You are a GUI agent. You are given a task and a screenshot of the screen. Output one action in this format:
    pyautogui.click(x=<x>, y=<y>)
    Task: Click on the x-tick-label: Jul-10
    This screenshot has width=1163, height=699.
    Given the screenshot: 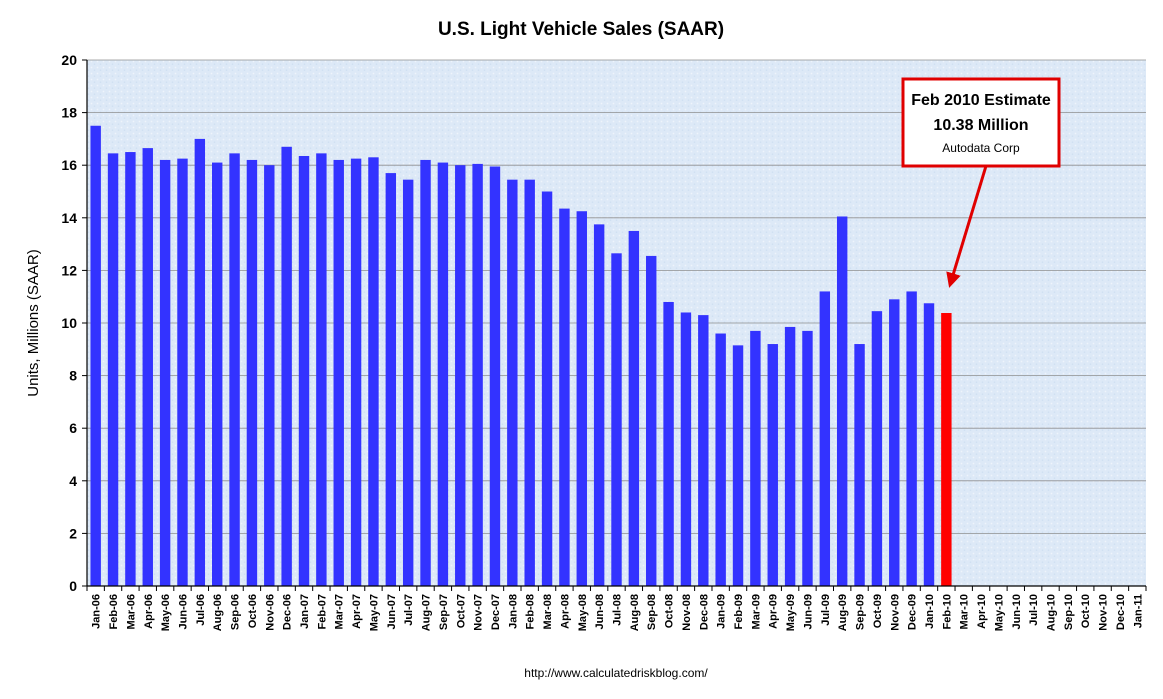 What is the action you would take?
    pyautogui.click(x=1034, y=610)
    